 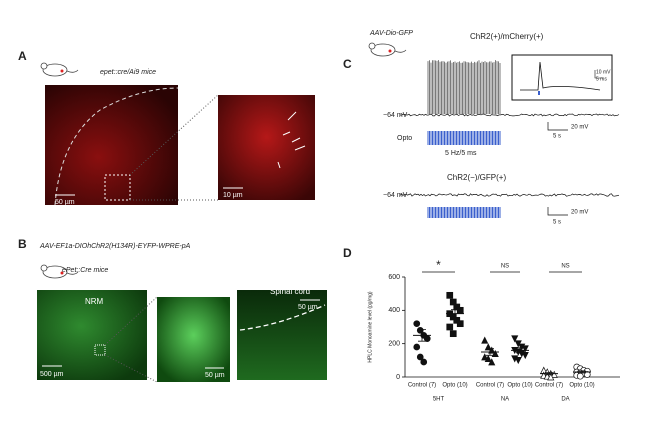 I want to click on arrows, so click(x=291, y=140).